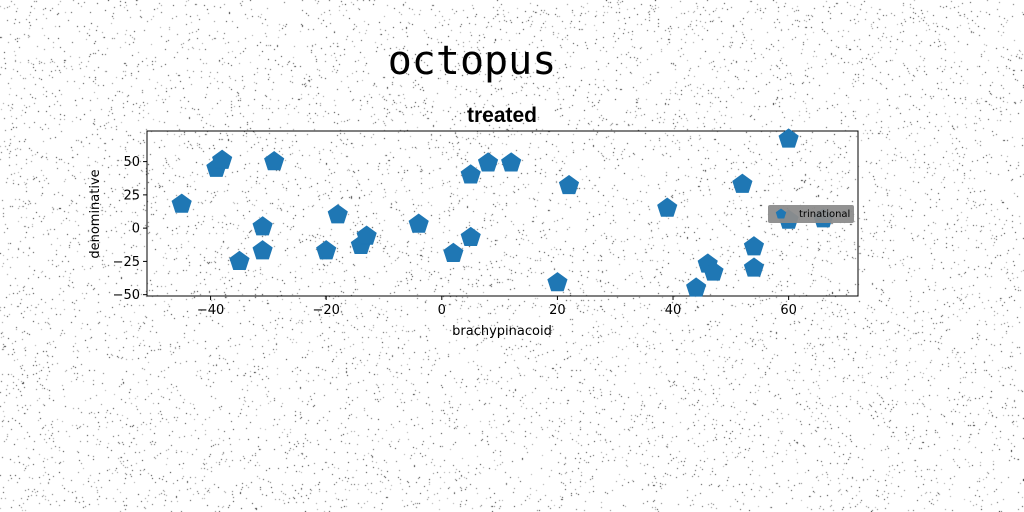  What do you see at coordinates (325, 310) in the screenshot?
I see `x-tick-label: −20` at bounding box center [325, 310].